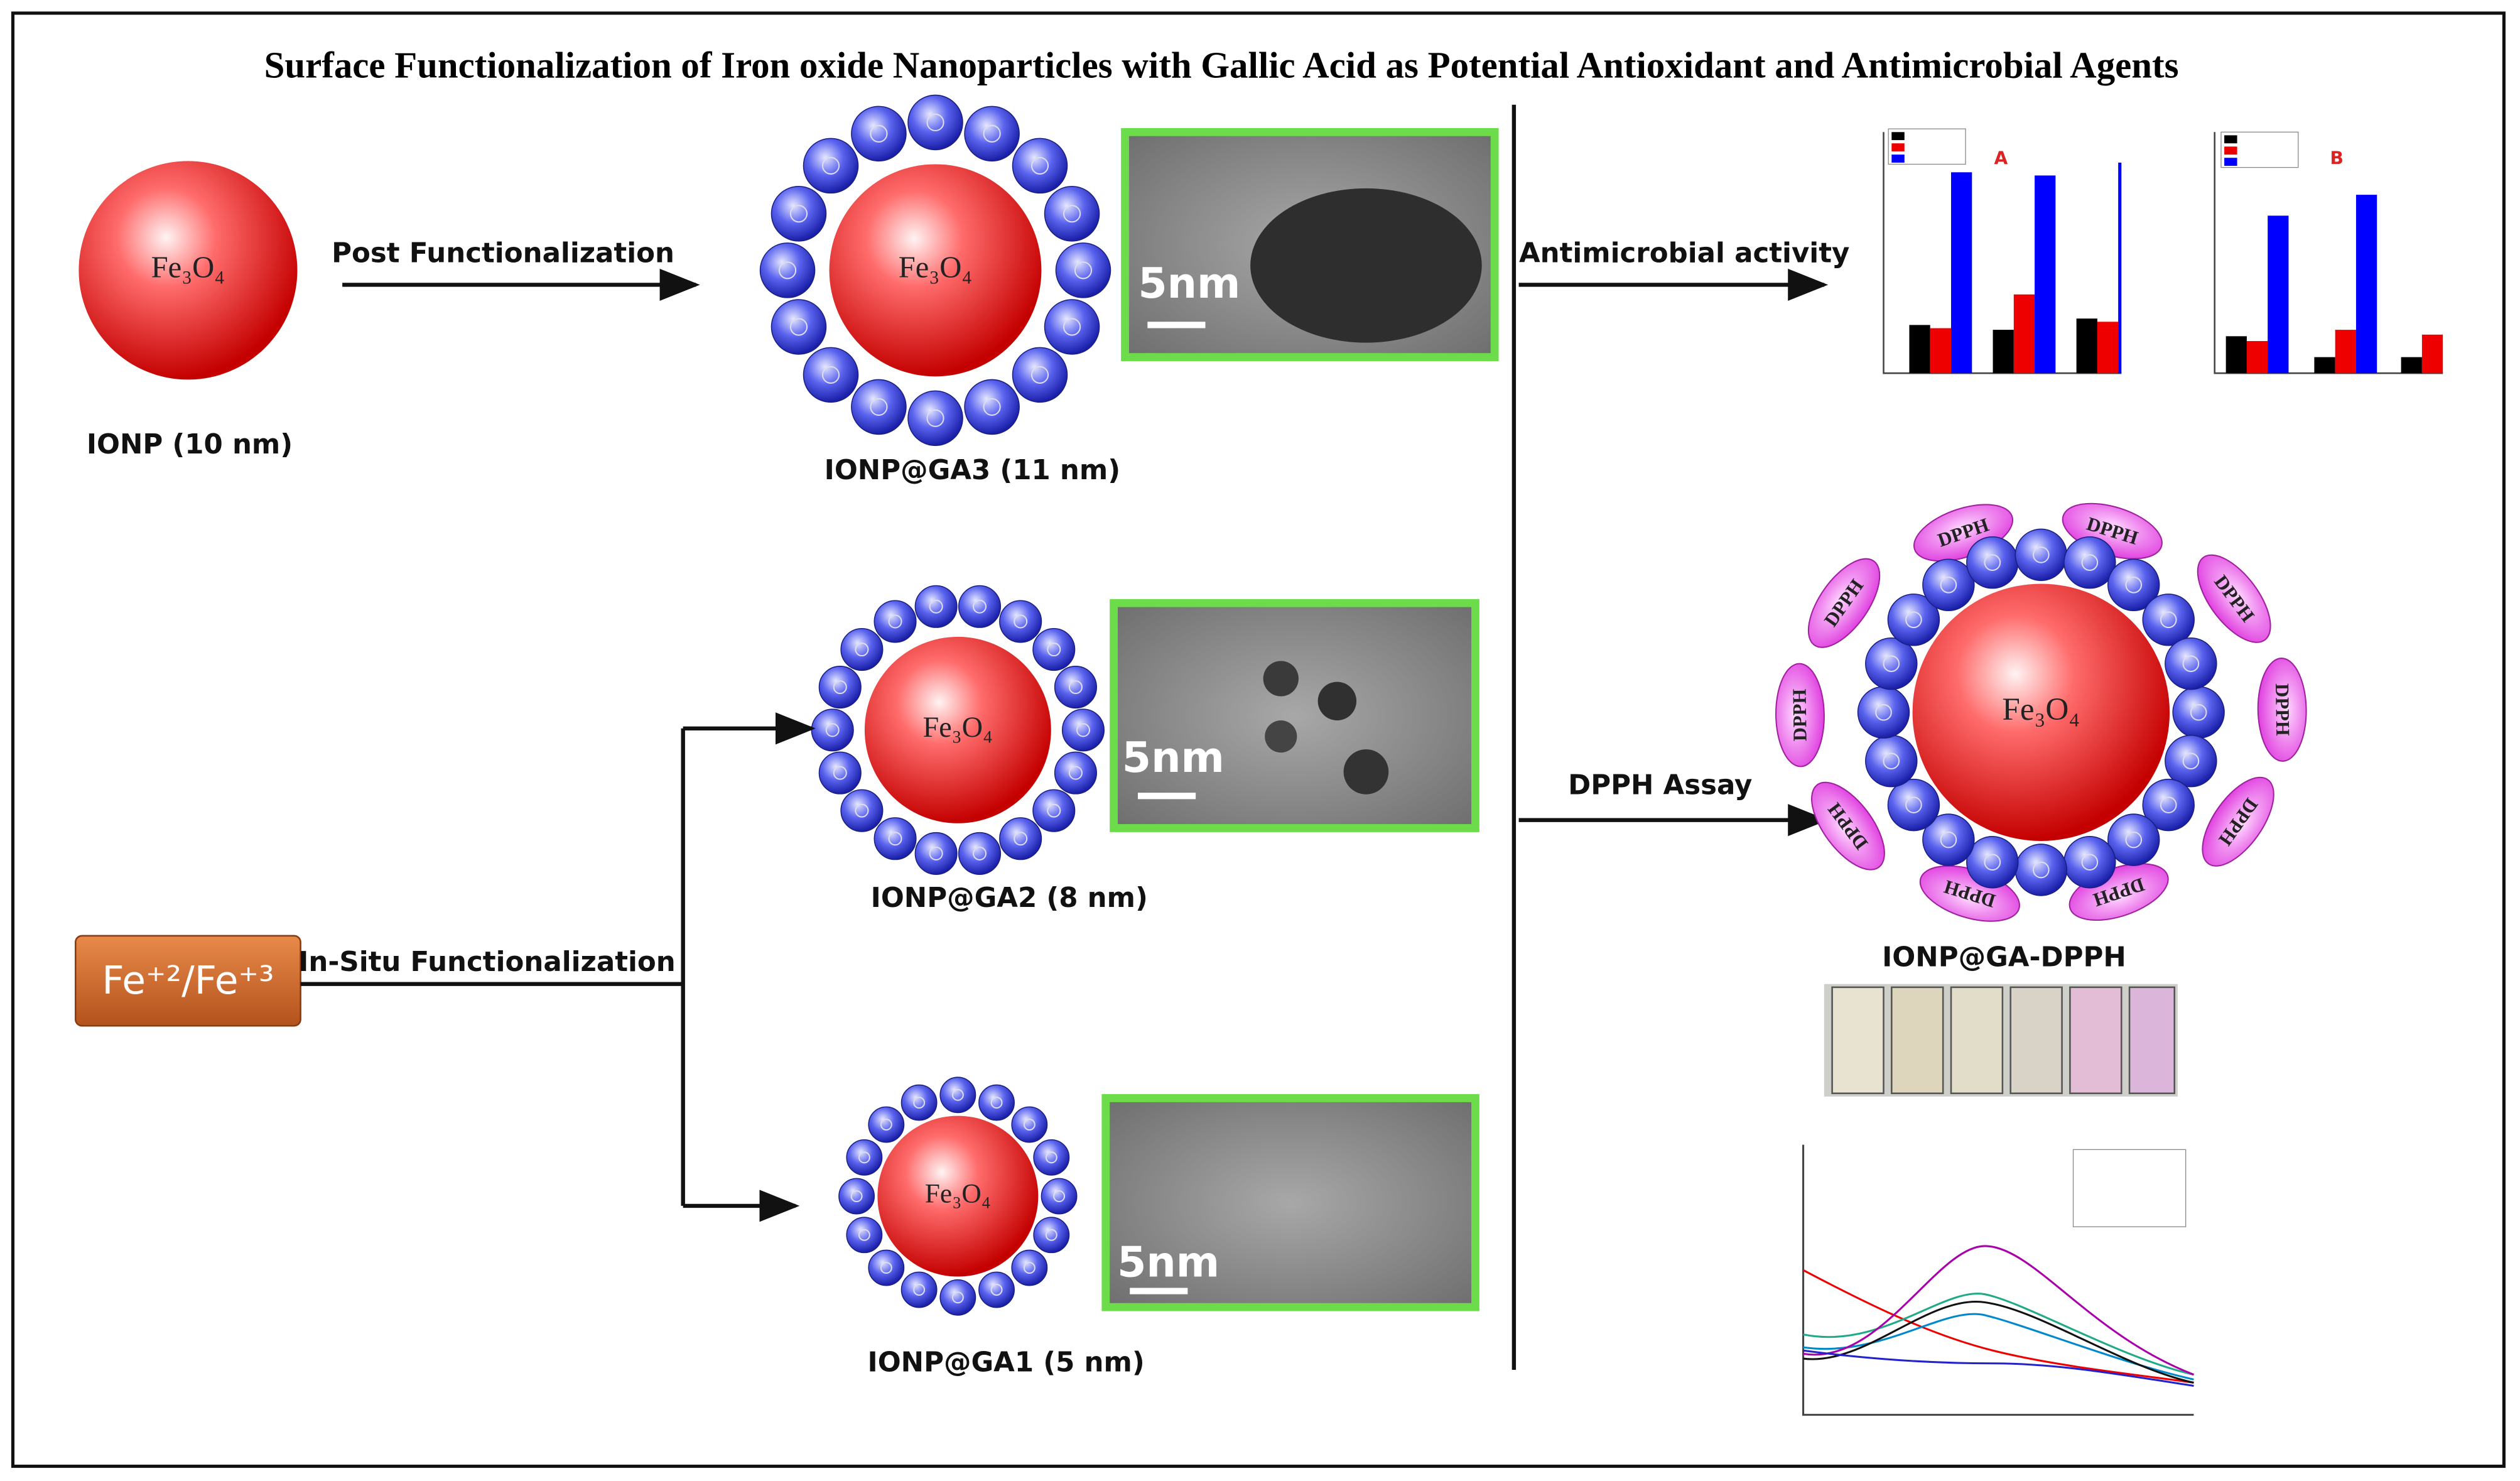  What do you see at coordinates (492, 967) in the screenshot?
I see `connector` at bounding box center [492, 967].